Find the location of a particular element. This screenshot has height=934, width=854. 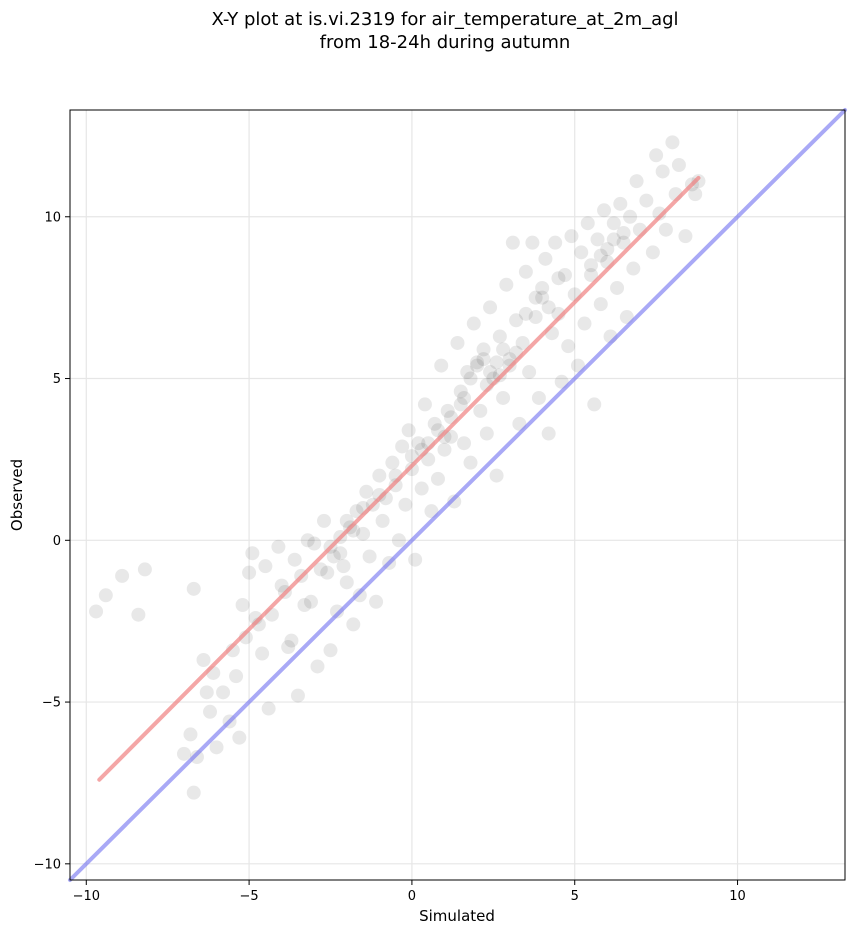

y-tick-label: 0 is located at coordinates (57, 541).